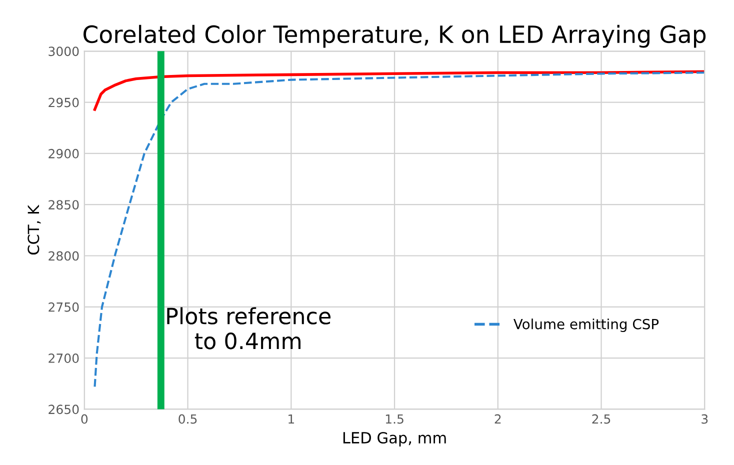 The image size is (734, 465). I want to click on y-tick-label: 2650, so click(63, 409).